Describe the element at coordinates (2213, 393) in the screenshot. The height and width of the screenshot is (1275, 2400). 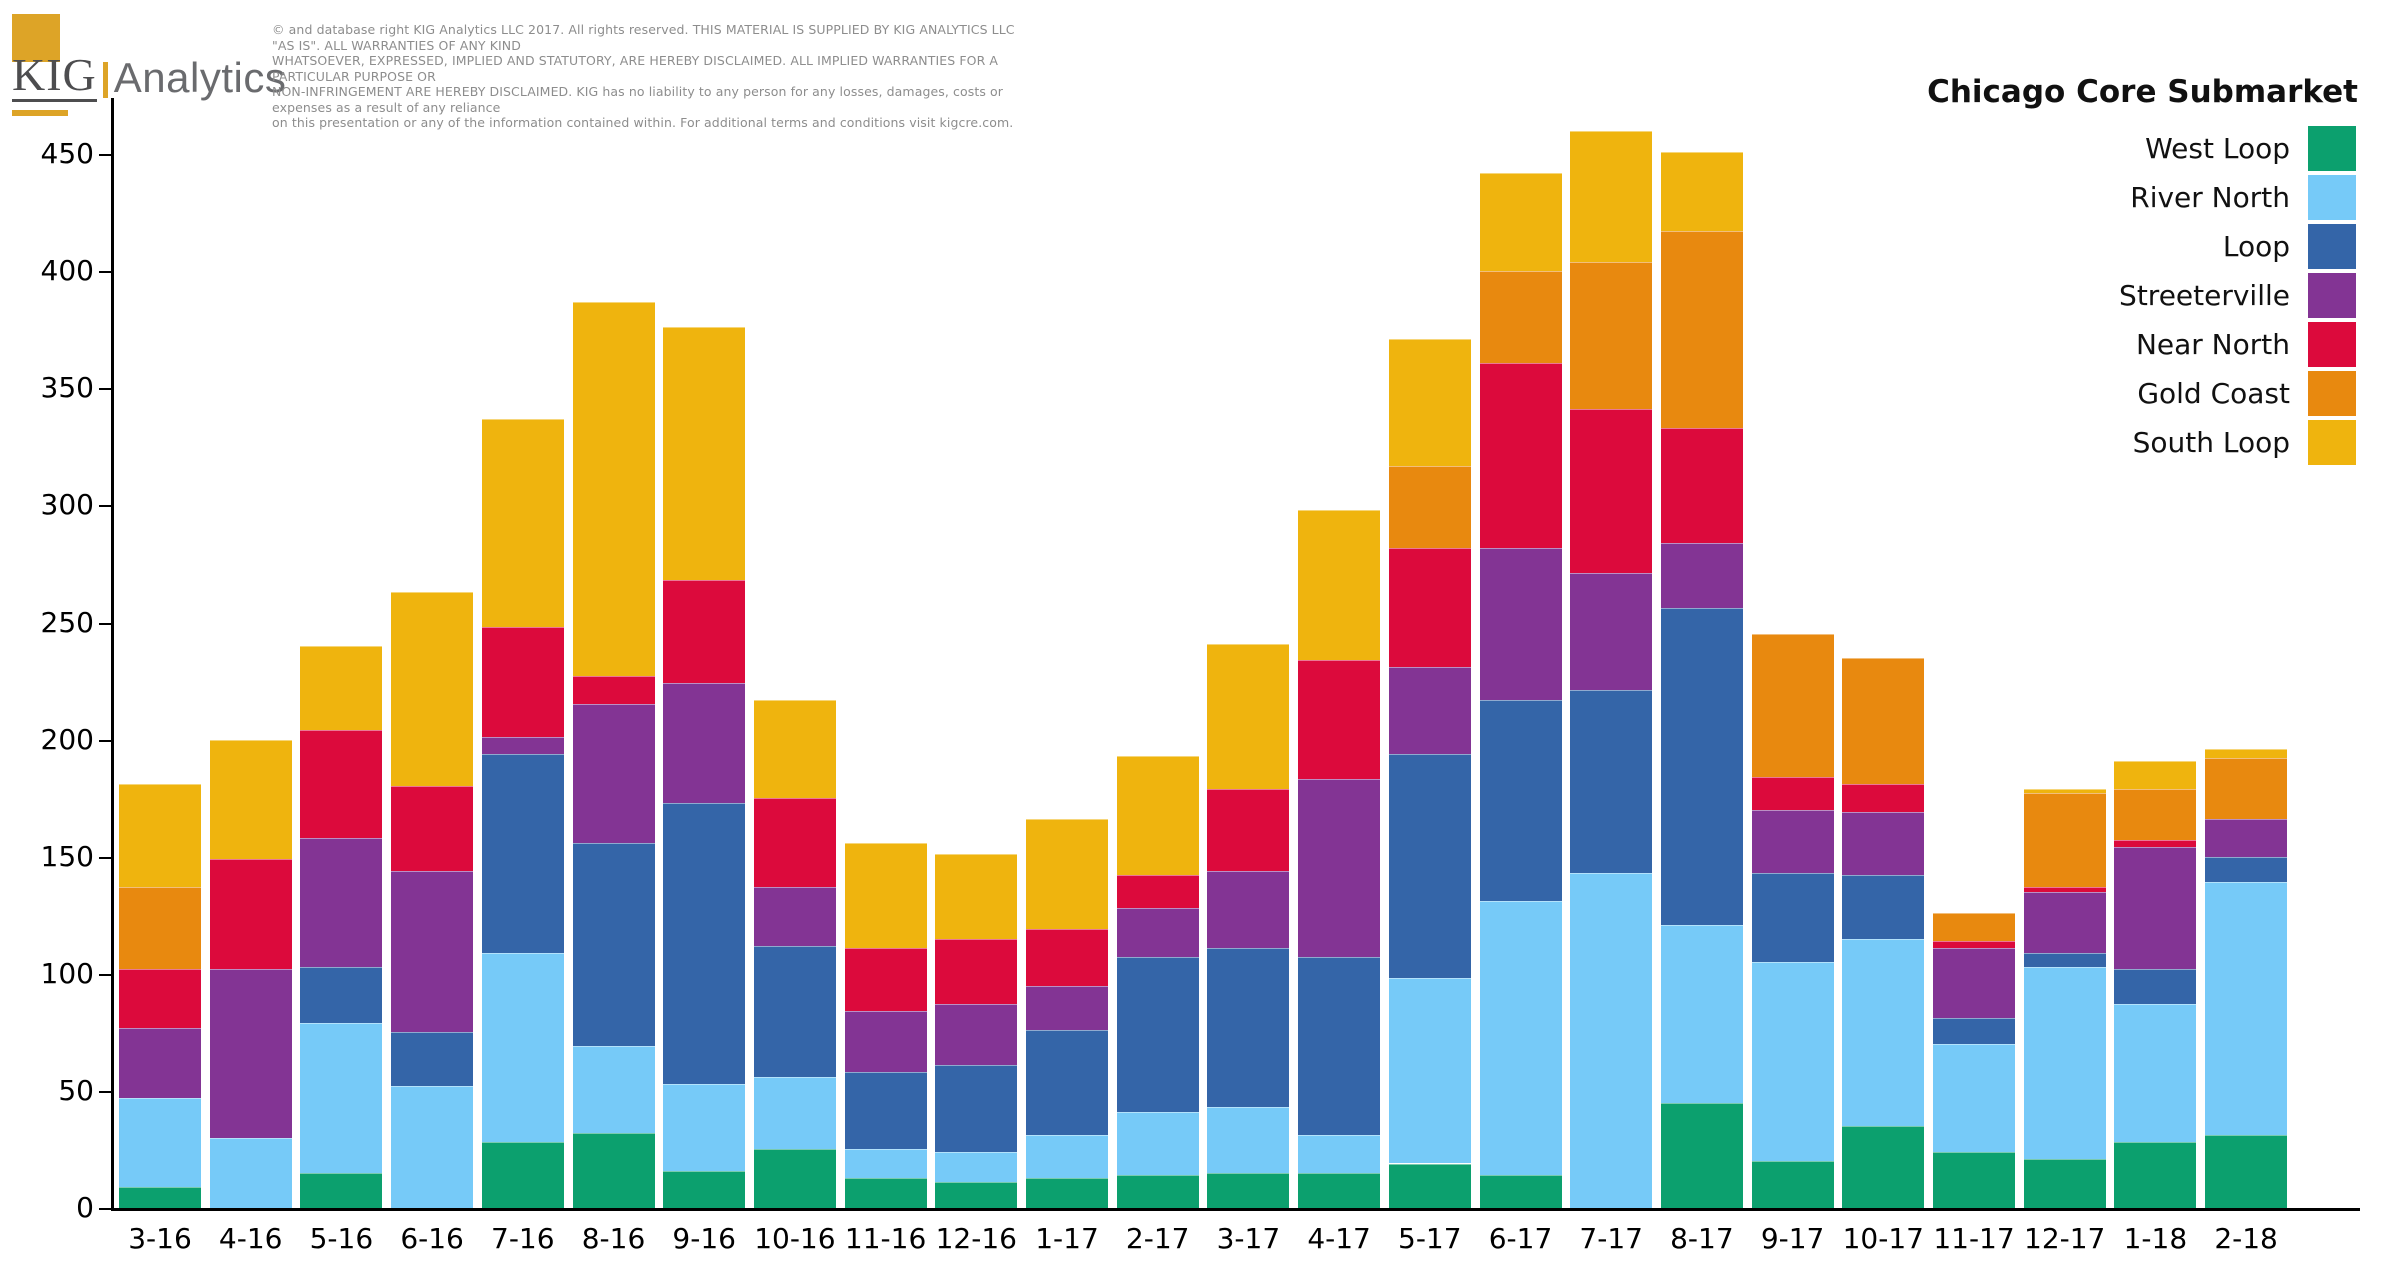
I see `legend-label: Gold Coast` at that location.